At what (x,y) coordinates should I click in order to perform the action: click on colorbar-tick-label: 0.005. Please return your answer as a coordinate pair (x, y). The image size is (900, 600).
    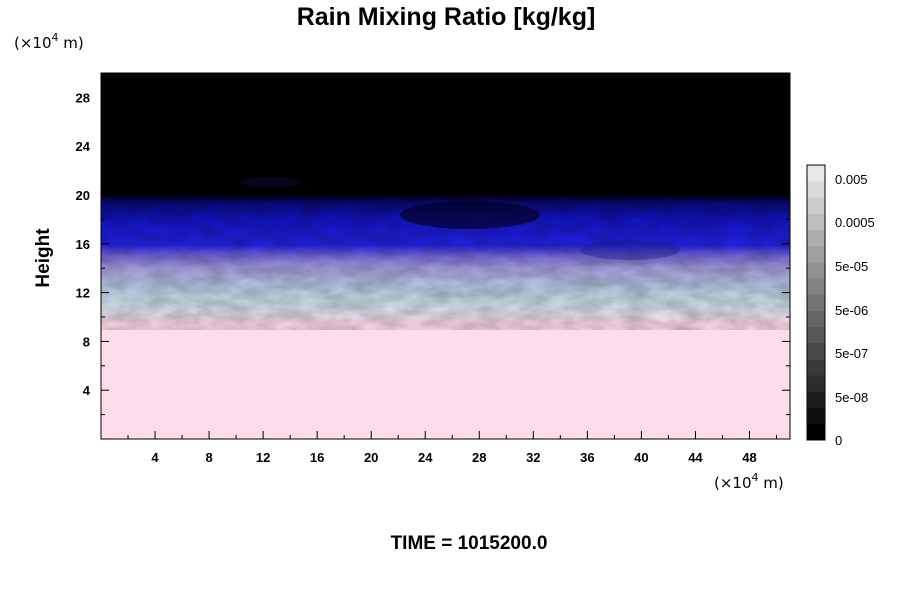
    Looking at the image, I should click on (851, 179).